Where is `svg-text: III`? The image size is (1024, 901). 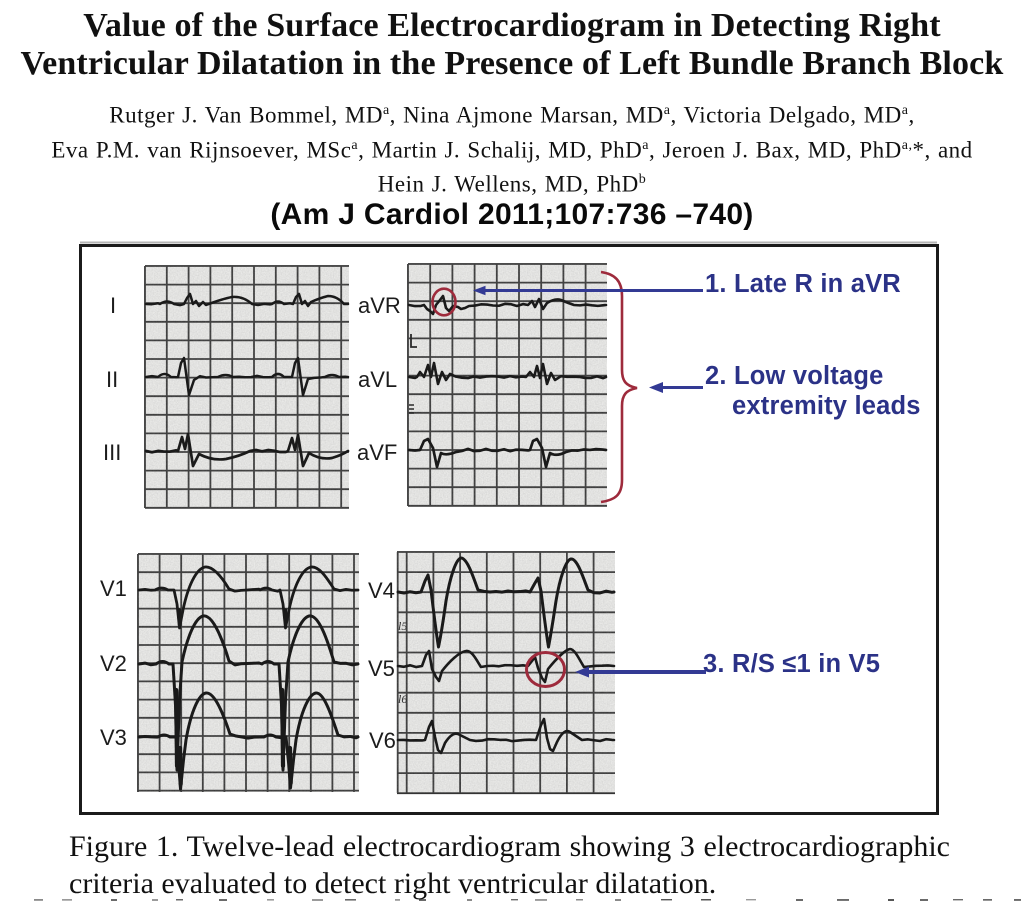
svg-text: III is located at coordinates (112, 452).